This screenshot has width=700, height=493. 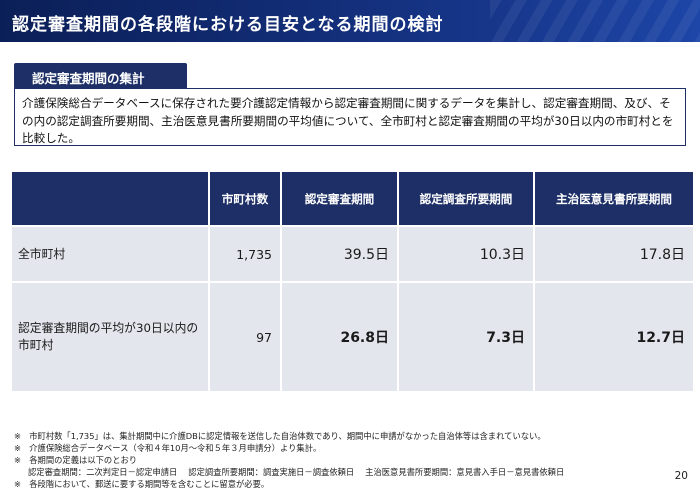 I want to click on header-review-period: 認定審査期間, so click(x=339, y=198).